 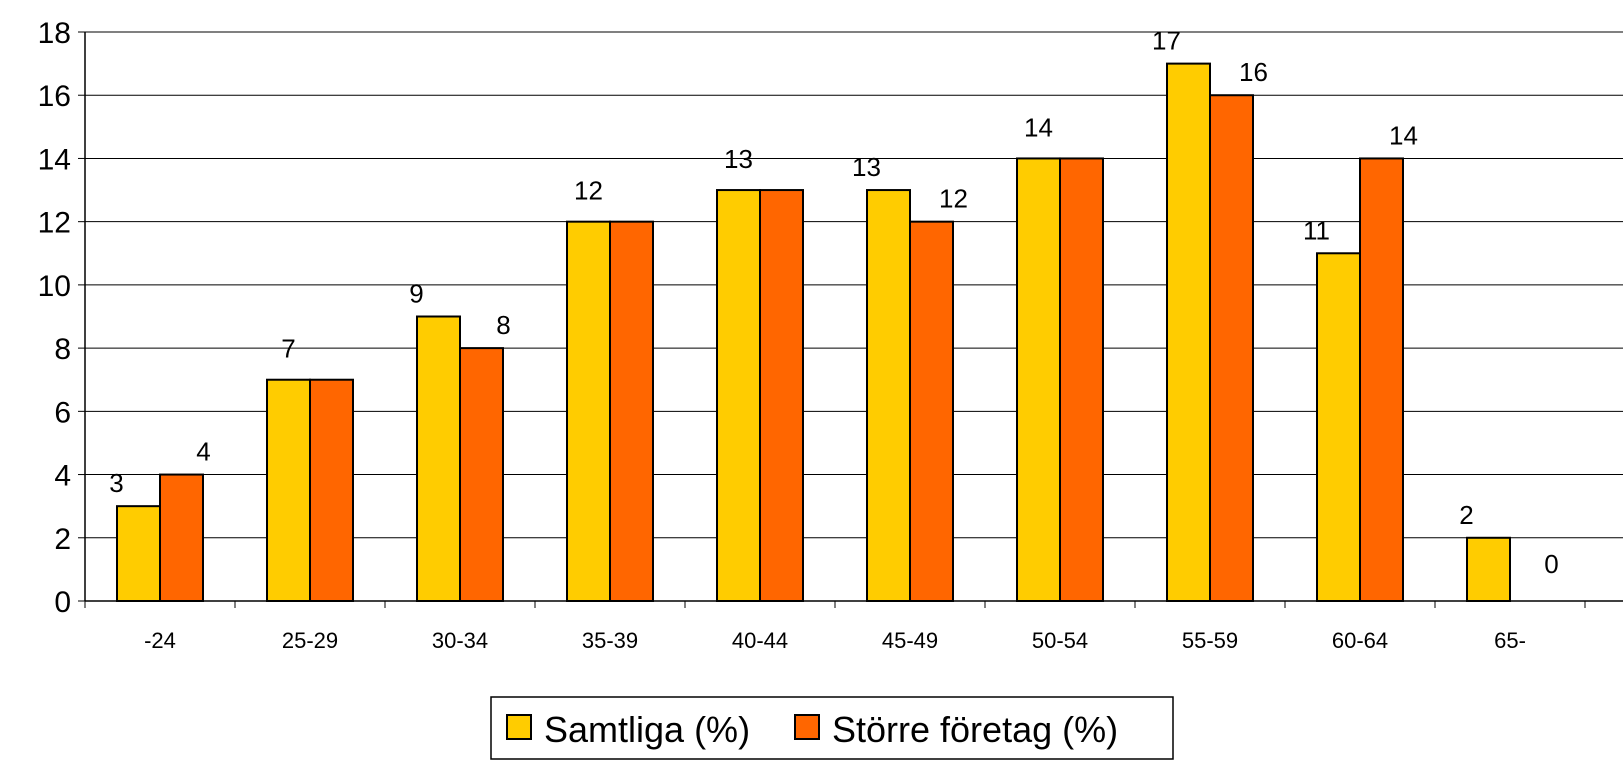 I want to click on y-tick-label: 12, so click(x=54, y=223).